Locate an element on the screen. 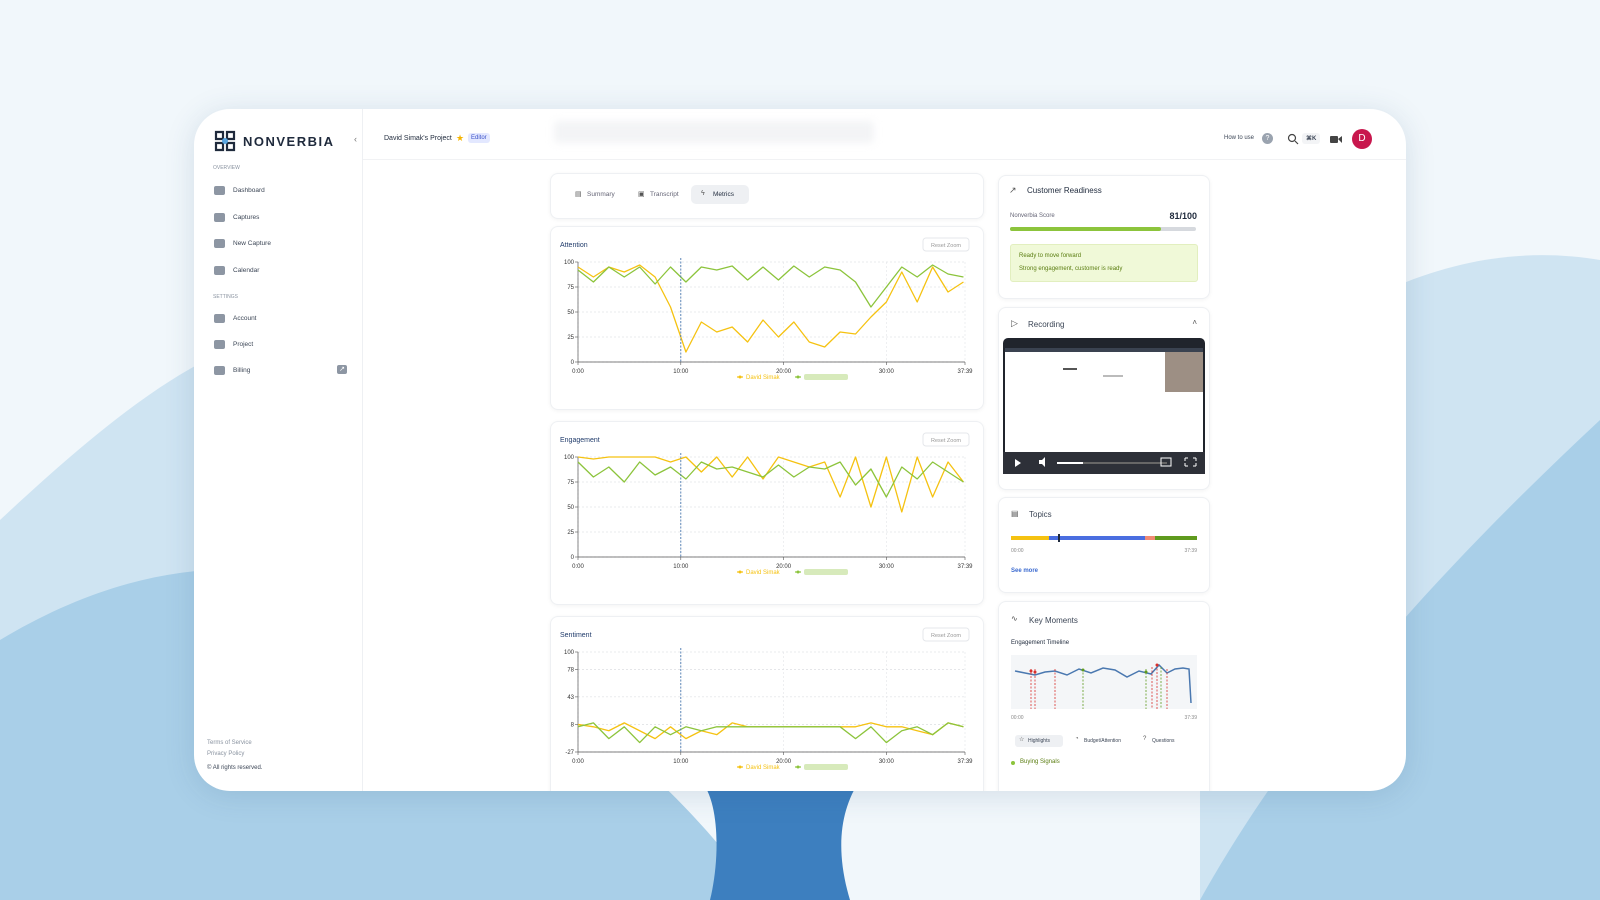  panel-title: Key Moments is located at coordinates (1053, 620).